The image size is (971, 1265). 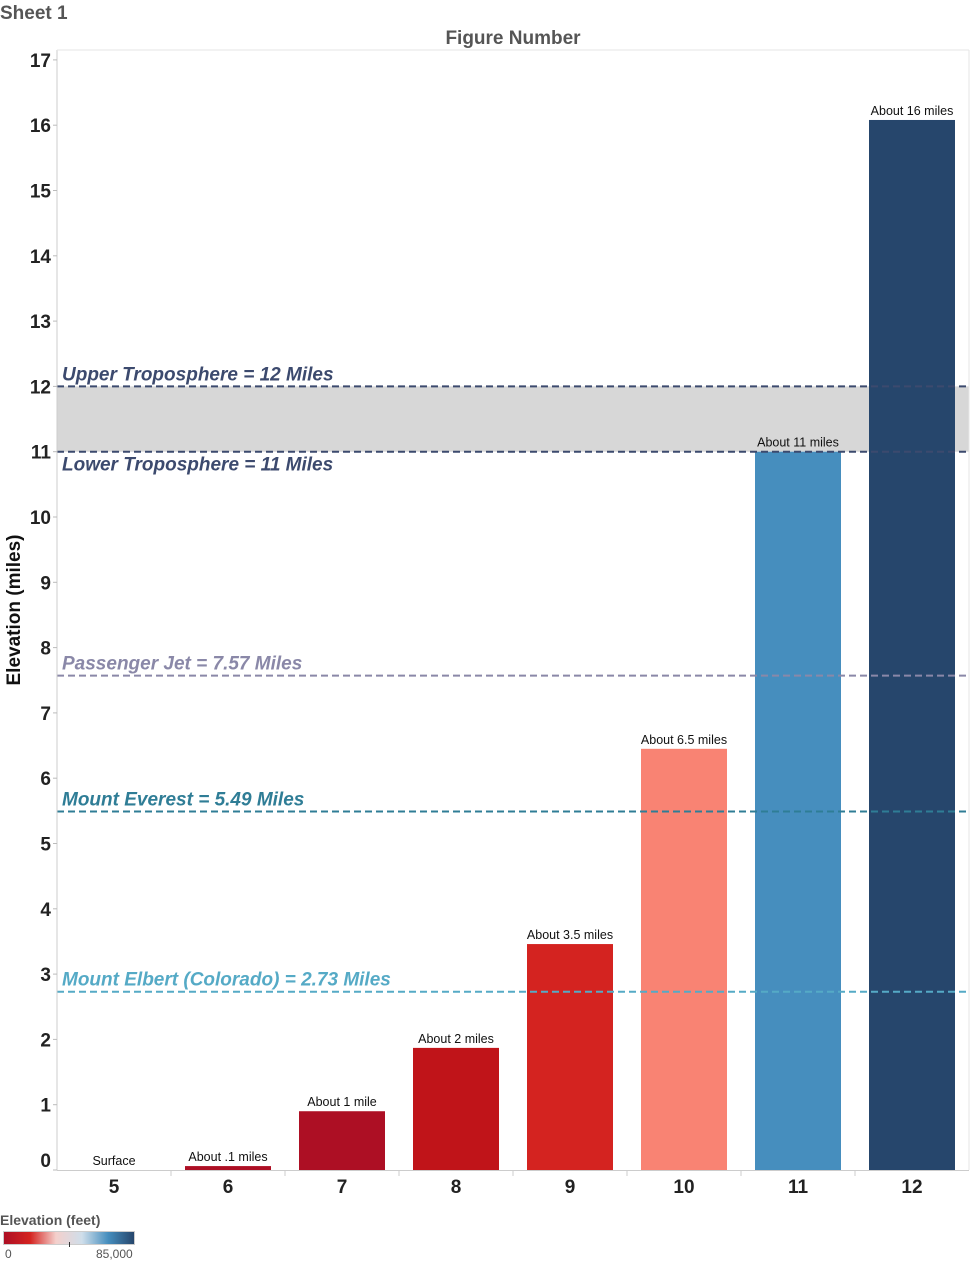 I want to click on y-axis-label: Elevation (miles), so click(x=14, y=610).